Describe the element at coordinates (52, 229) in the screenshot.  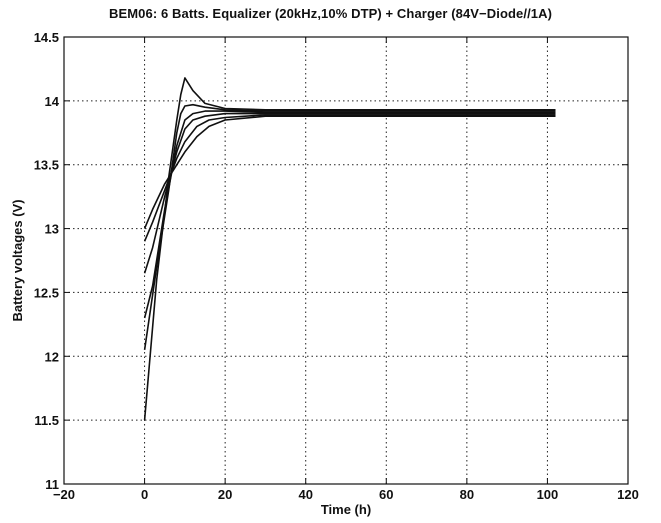
I see `y-tick-label: 13` at that location.